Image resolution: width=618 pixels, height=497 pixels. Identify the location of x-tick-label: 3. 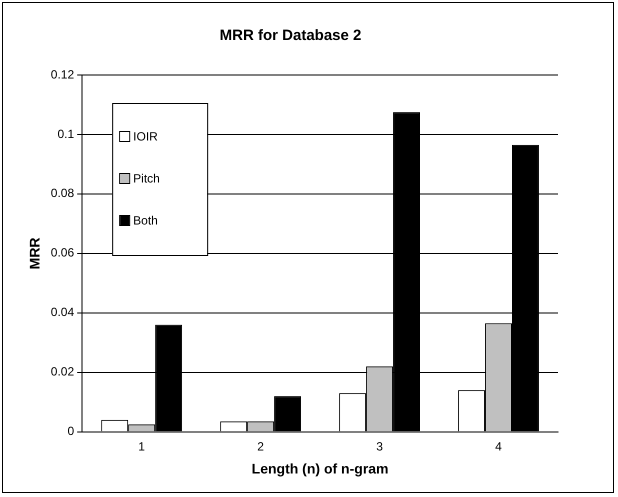
(380, 446).